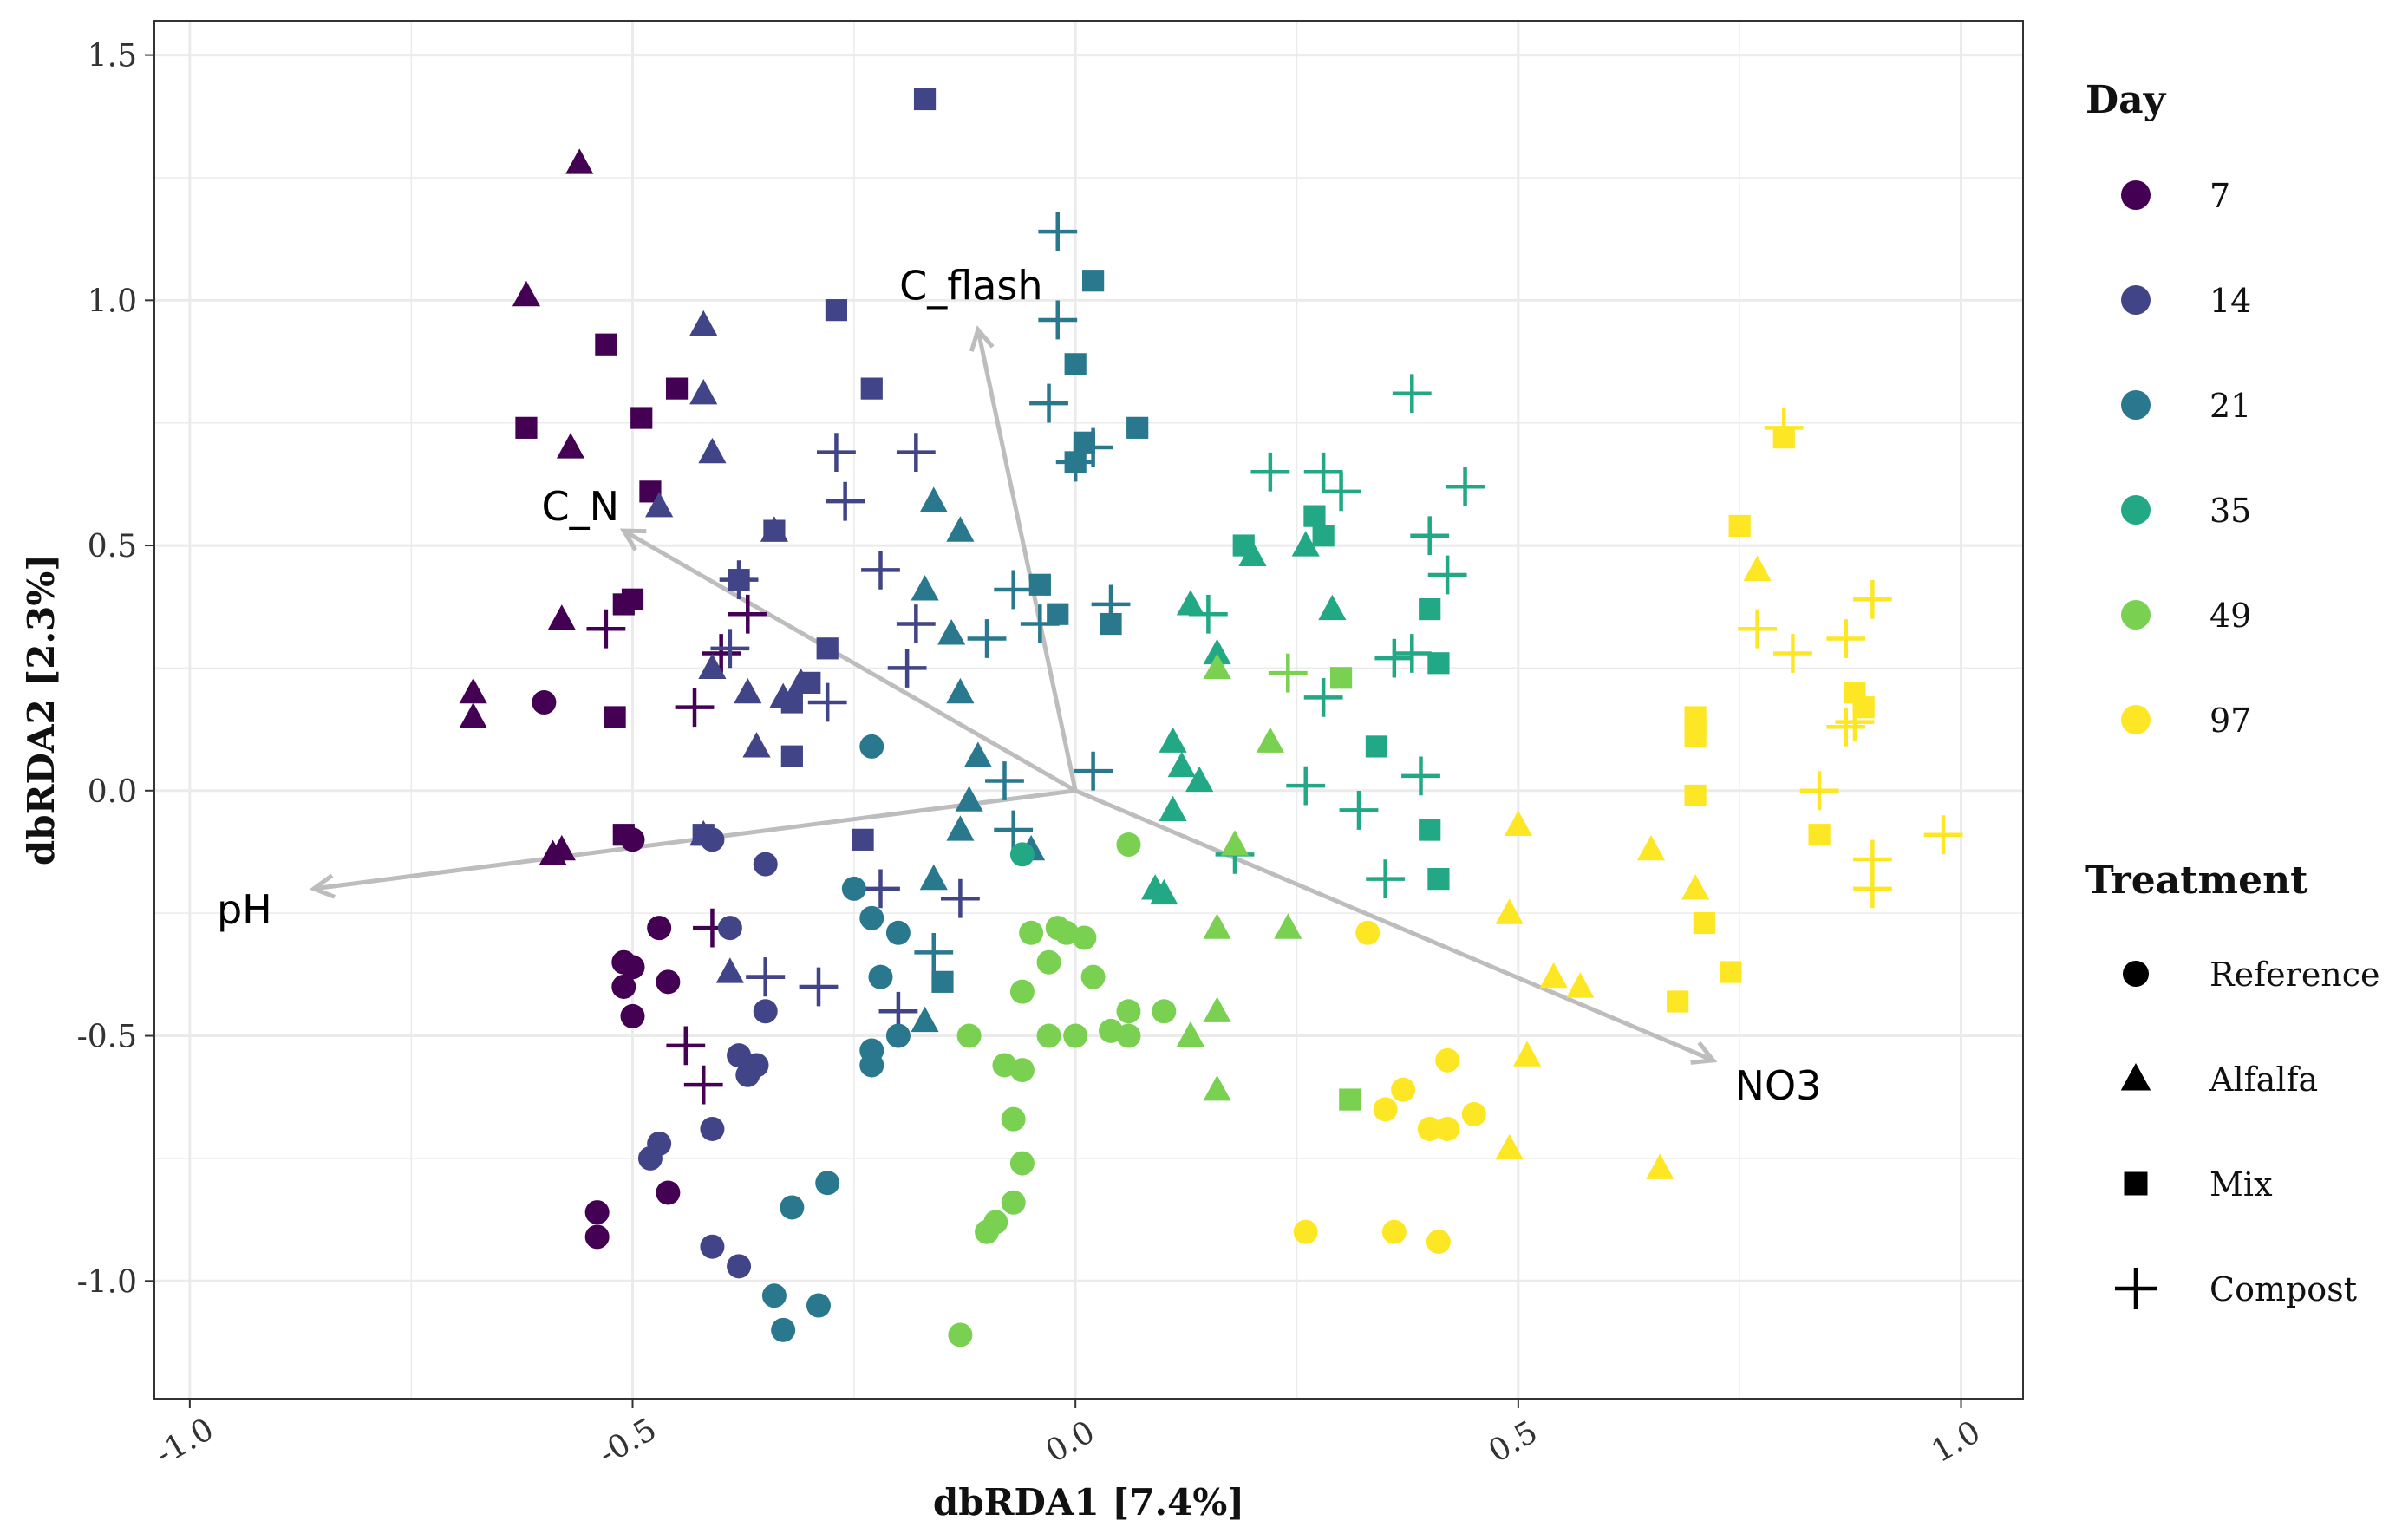 The image size is (2389, 1540). I want to click on point-day7-plus, so click(747, 614).